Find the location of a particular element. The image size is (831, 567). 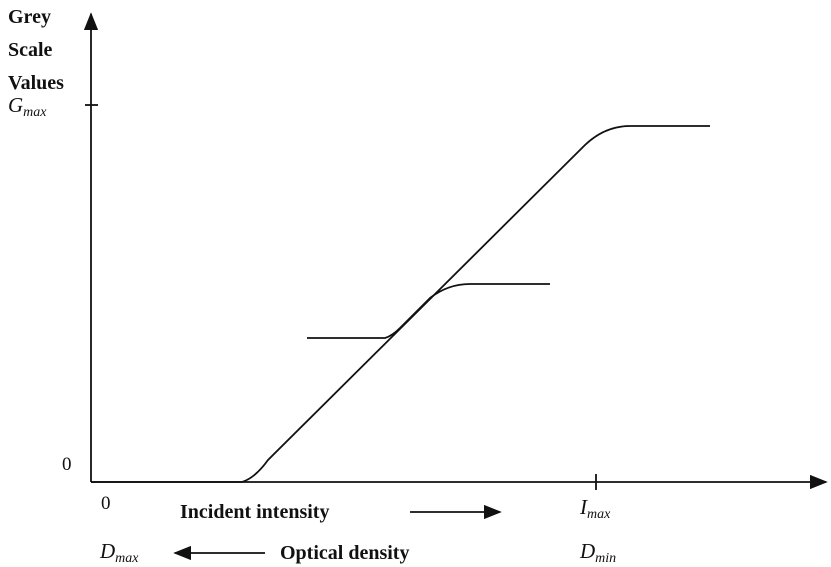

dmin-label: Dmin is located at coordinates (597, 552).